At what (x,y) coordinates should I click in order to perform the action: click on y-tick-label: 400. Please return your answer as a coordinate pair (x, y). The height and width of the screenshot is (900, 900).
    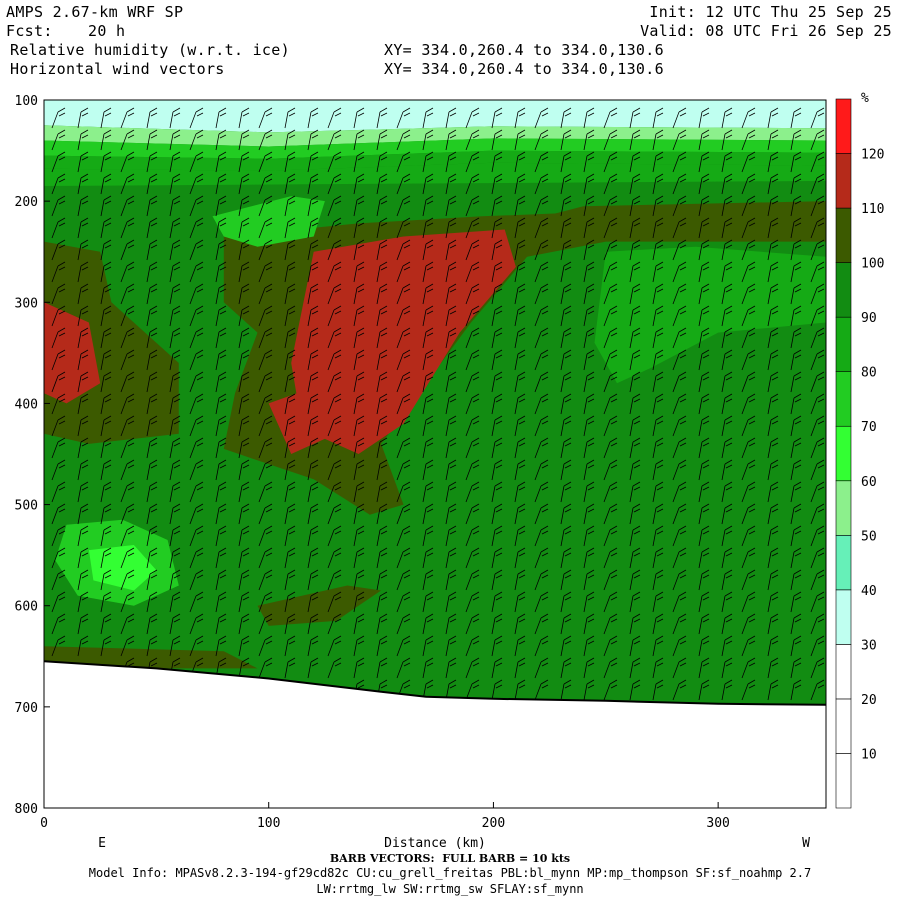
    Looking at the image, I should click on (26, 404).